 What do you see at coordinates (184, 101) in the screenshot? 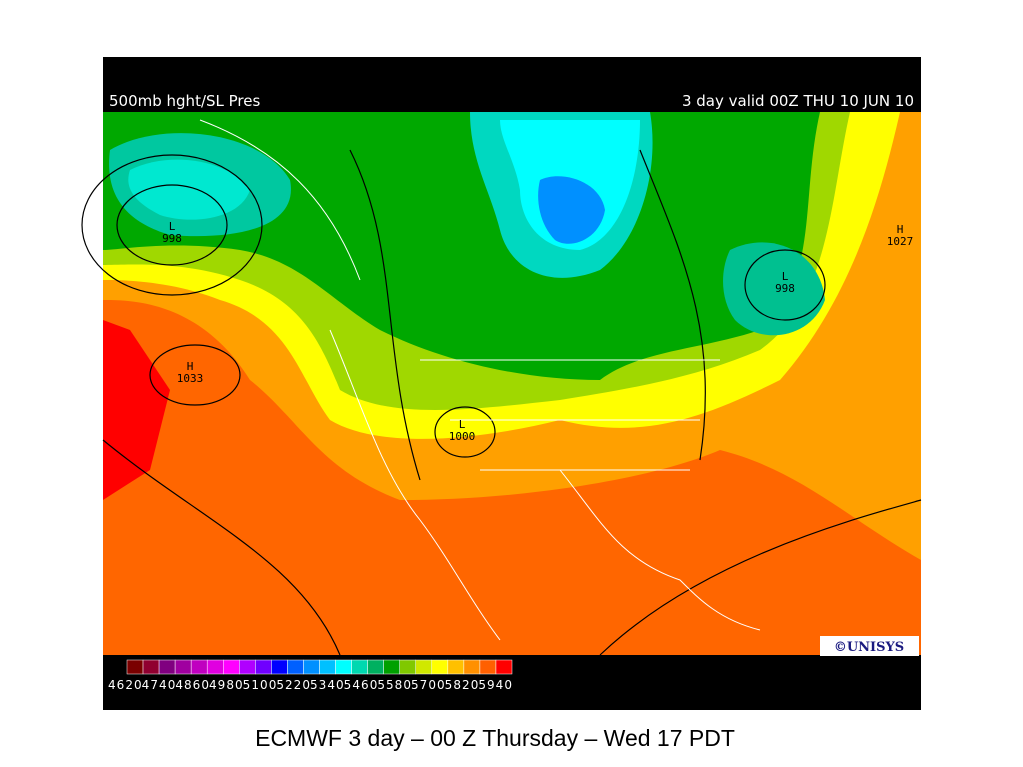
I see `header-left: 500mb hght/SL Pres` at bounding box center [184, 101].